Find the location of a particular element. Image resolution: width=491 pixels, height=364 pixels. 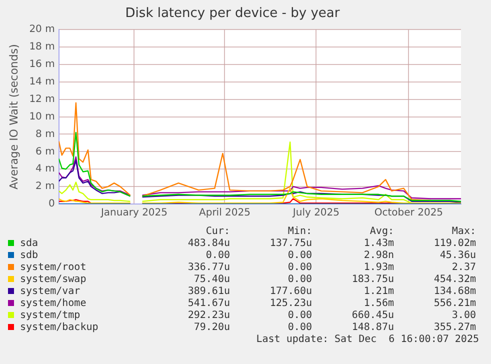

y-tick-label: 8 m is located at coordinates (45, 134).